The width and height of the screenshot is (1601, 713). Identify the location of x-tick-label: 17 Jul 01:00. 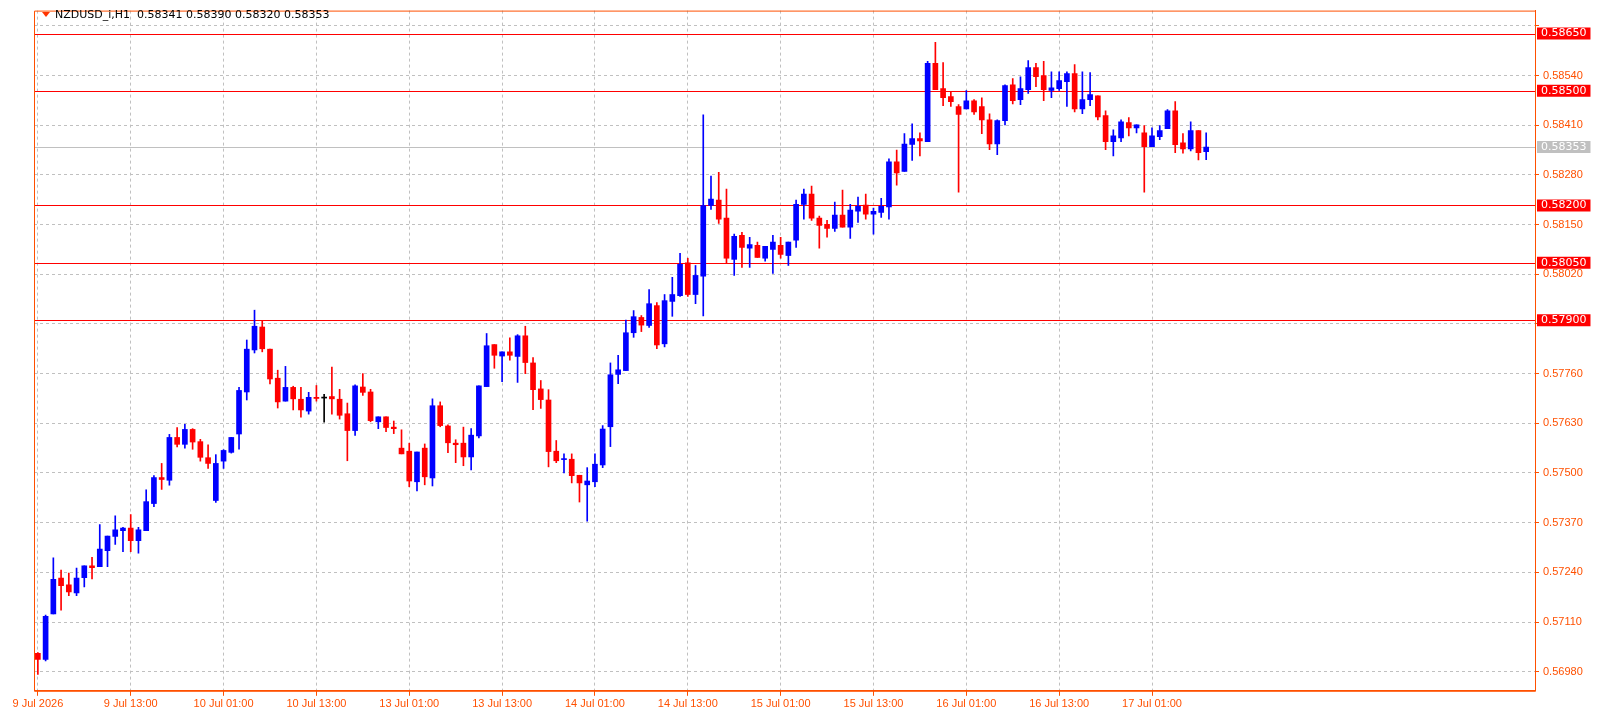
(1152, 703).